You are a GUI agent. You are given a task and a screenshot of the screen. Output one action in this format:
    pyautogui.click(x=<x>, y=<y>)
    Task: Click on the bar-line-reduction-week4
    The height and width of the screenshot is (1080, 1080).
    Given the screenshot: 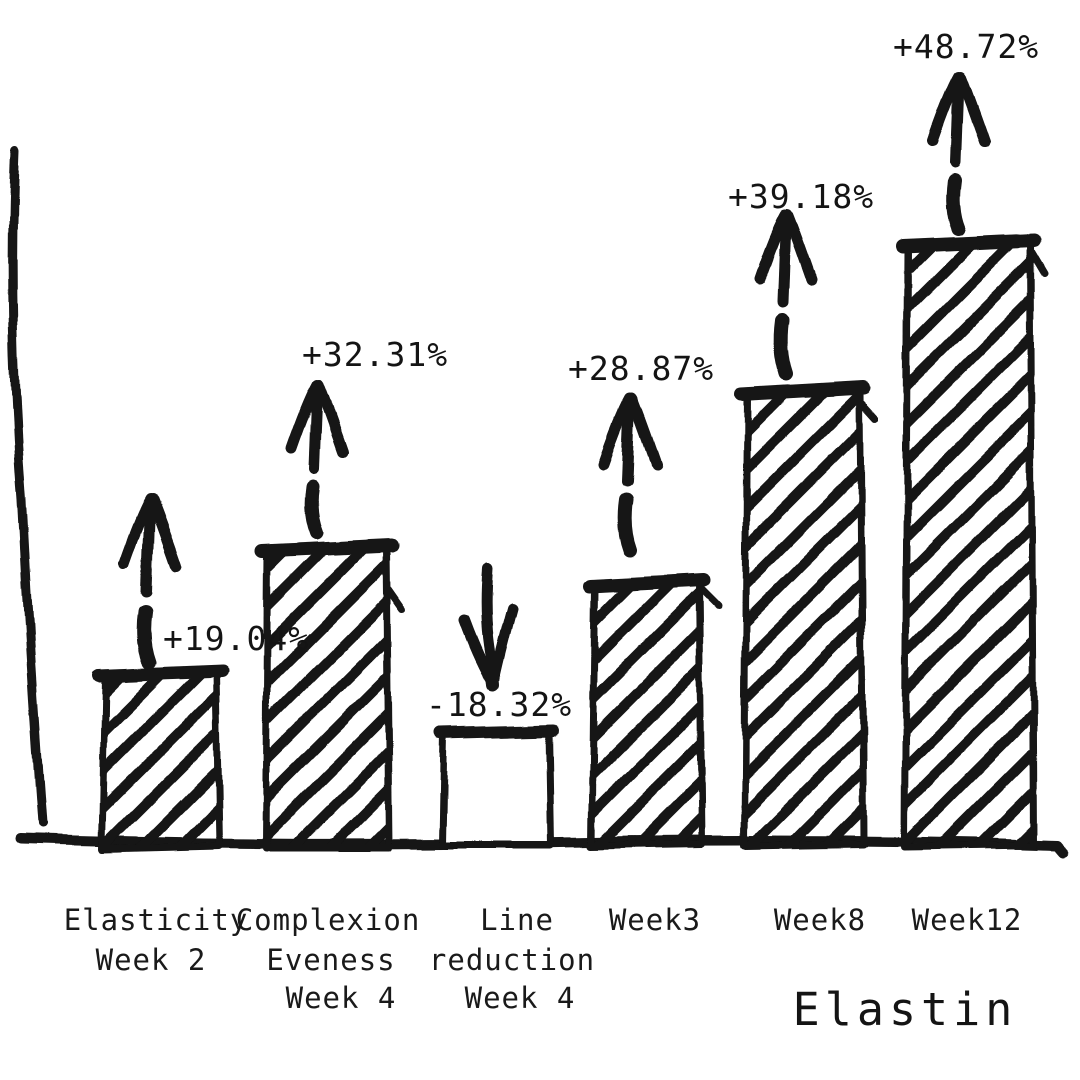 What is the action you would take?
    pyautogui.click(x=496, y=787)
    